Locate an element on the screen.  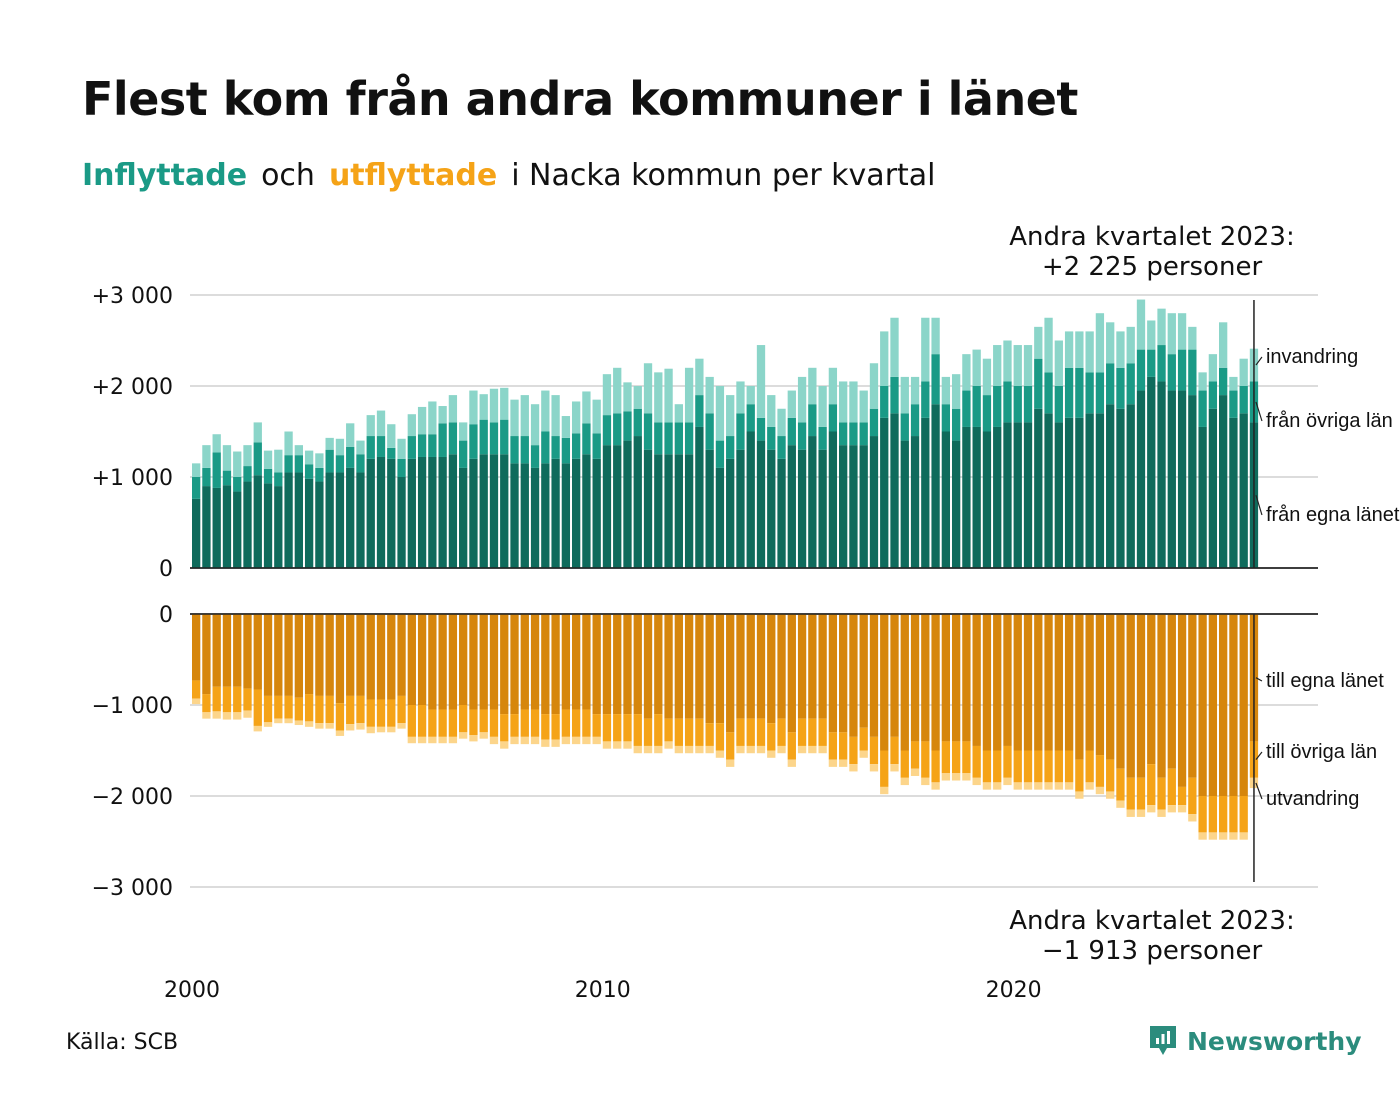
brand-name: Newsworthy is located at coordinates (1274, 1041).